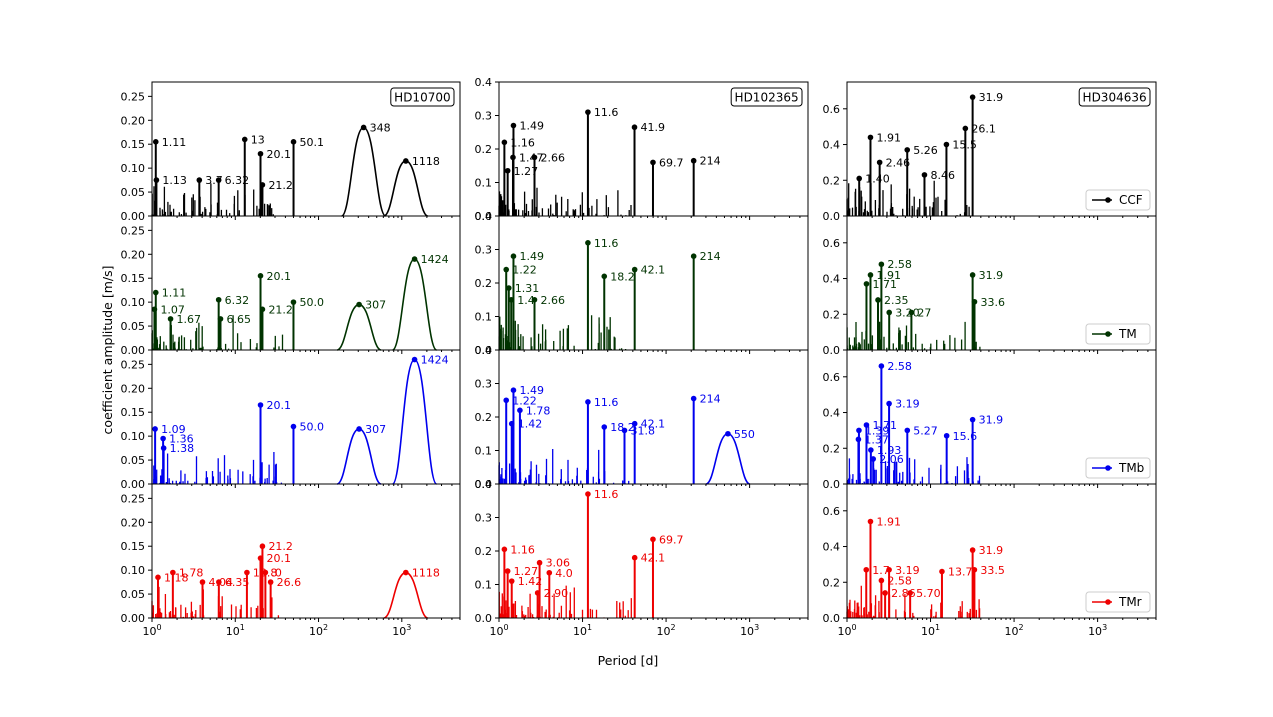 The height and width of the screenshot is (717, 1273). Describe the element at coordinates (888, 275) in the screenshot. I see `peak-label: 1.91` at that location.